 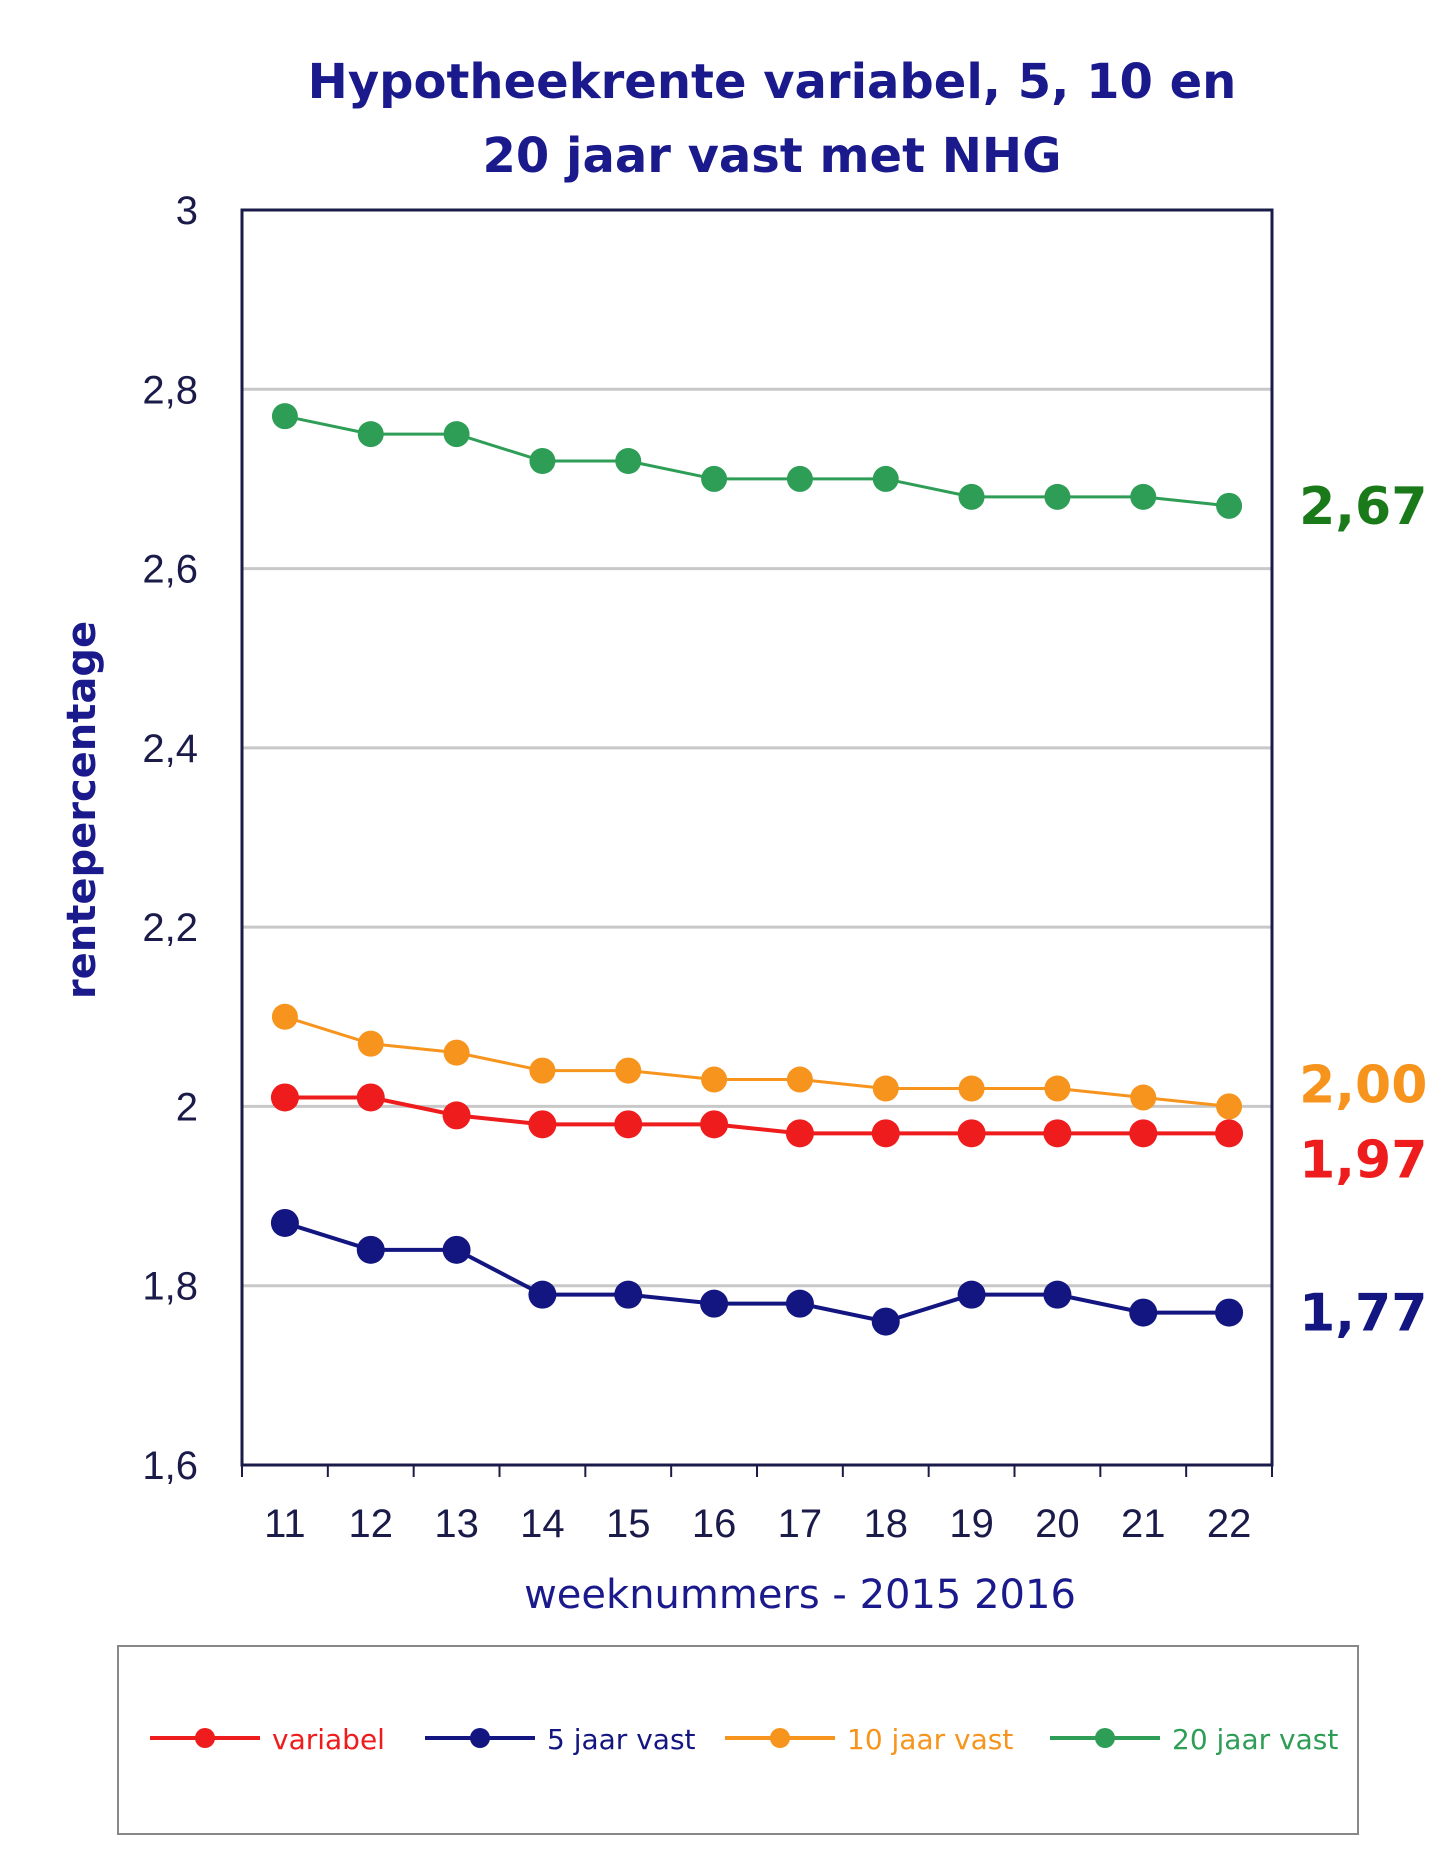 I want to click on end-value-label-20-jaar-vast: 2,67, so click(x=1363, y=507).